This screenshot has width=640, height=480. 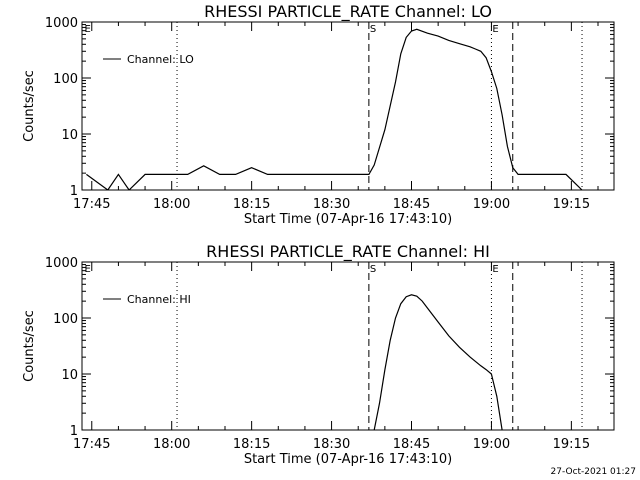 I want to click on legend-label: Channel: HI, so click(x=159, y=299).